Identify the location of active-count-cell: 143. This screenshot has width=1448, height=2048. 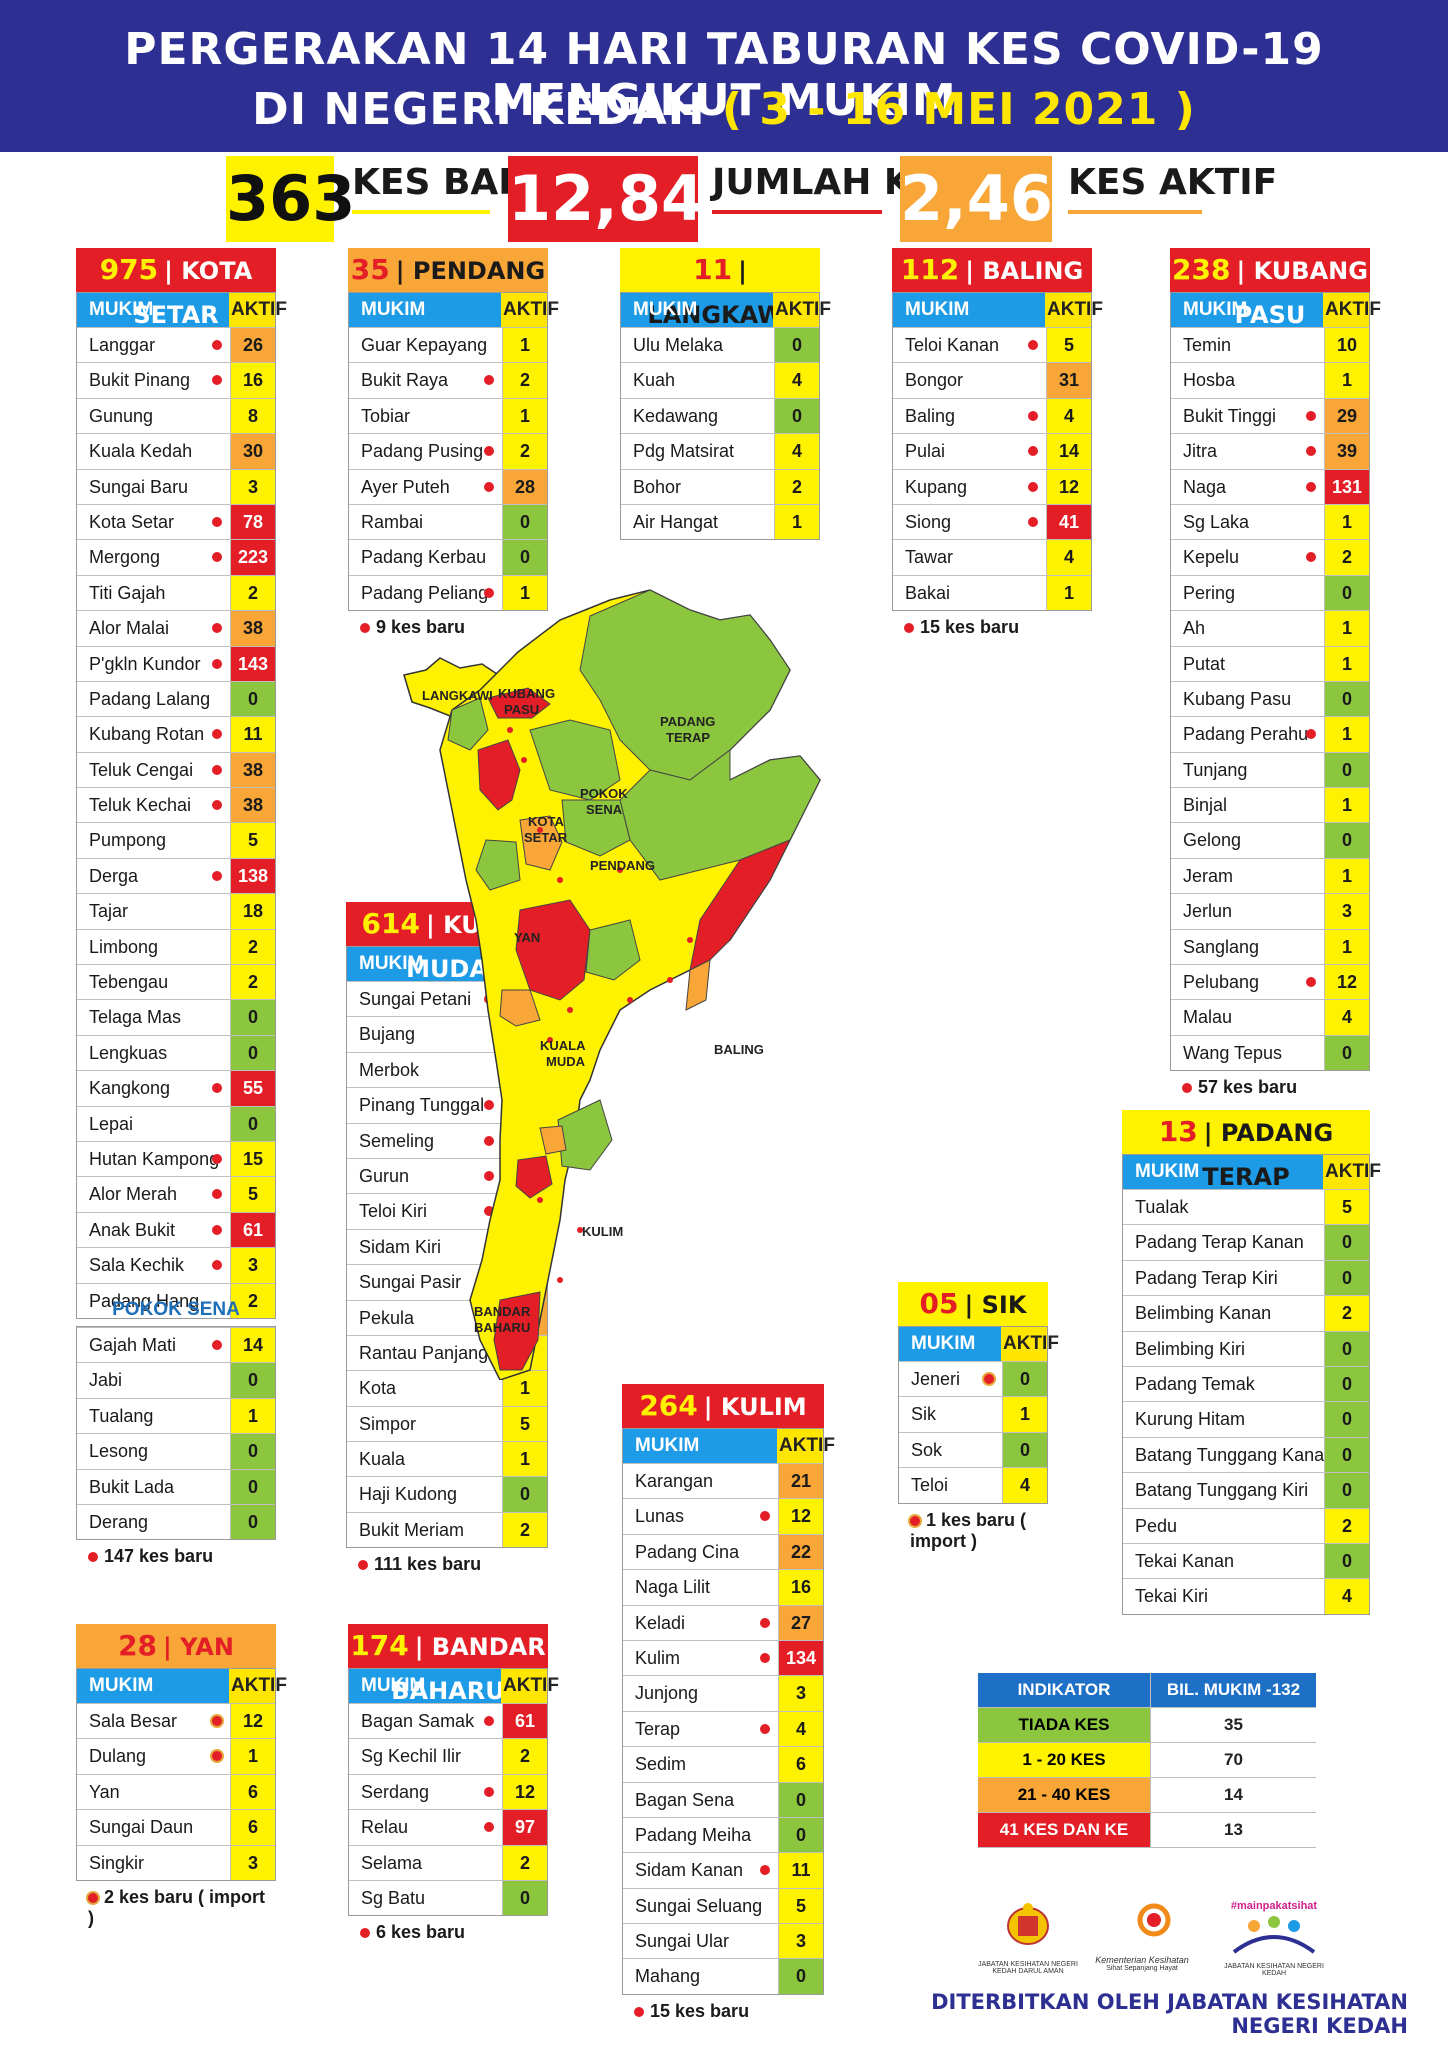
(252, 663).